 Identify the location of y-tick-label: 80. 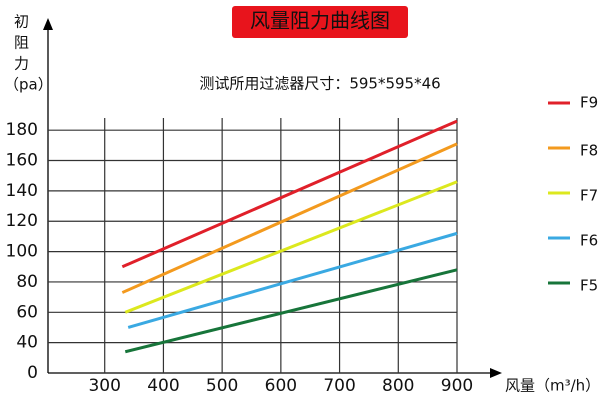
(27, 282).